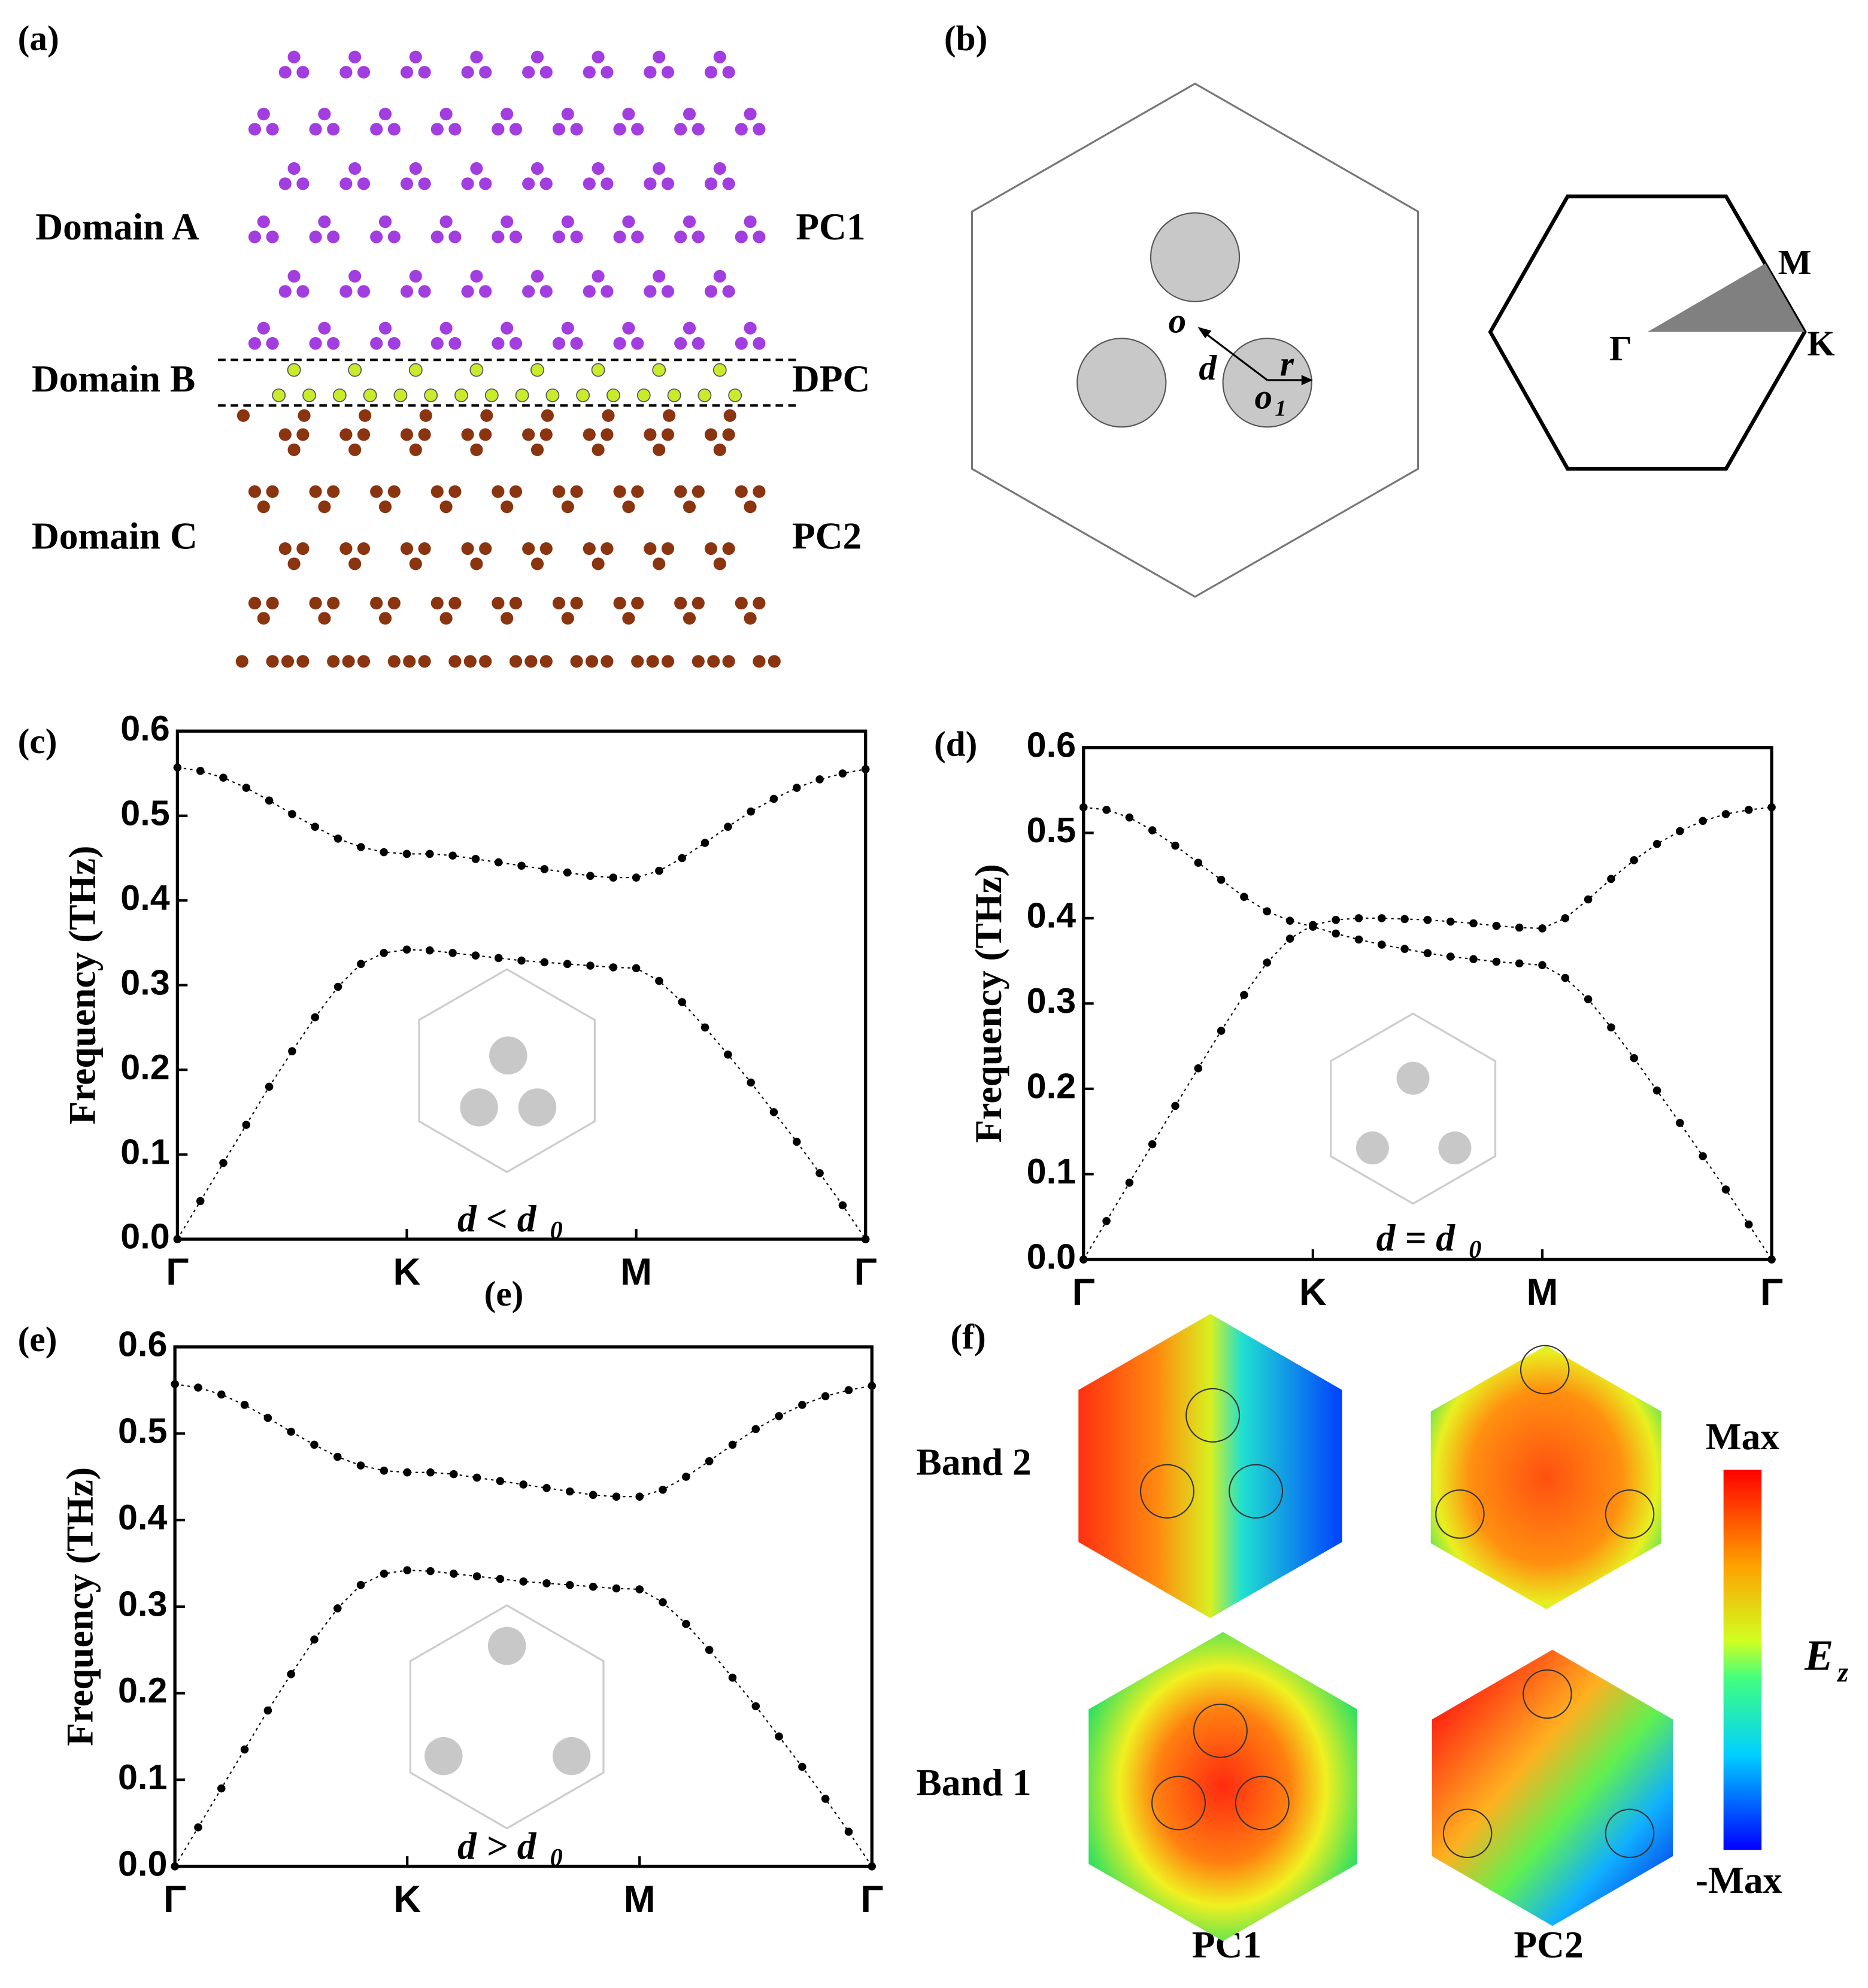  What do you see at coordinates (1280, 408) in the screenshot?
I see `cell-label-sub: 1` at bounding box center [1280, 408].